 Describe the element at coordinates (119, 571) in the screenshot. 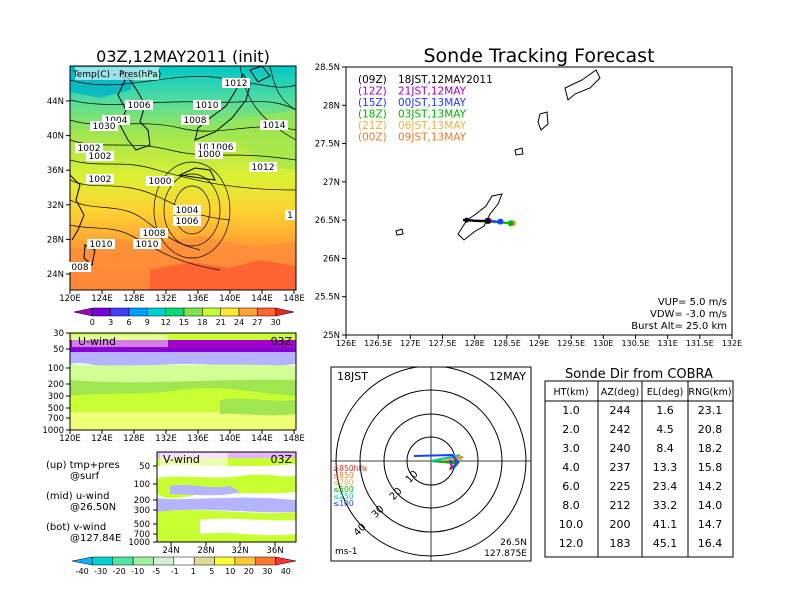

I see `wind-colorbar-label: -20` at that location.